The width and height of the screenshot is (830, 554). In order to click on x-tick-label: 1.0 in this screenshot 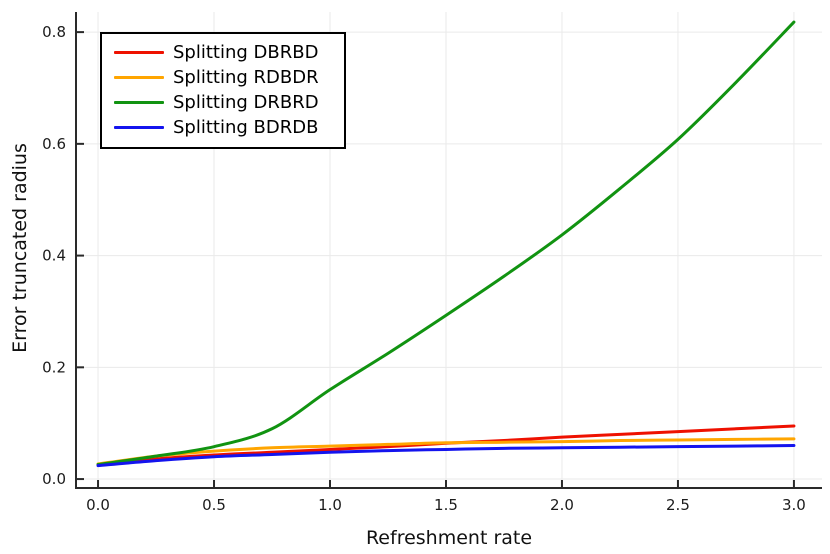, I will do `click(330, 505)`.